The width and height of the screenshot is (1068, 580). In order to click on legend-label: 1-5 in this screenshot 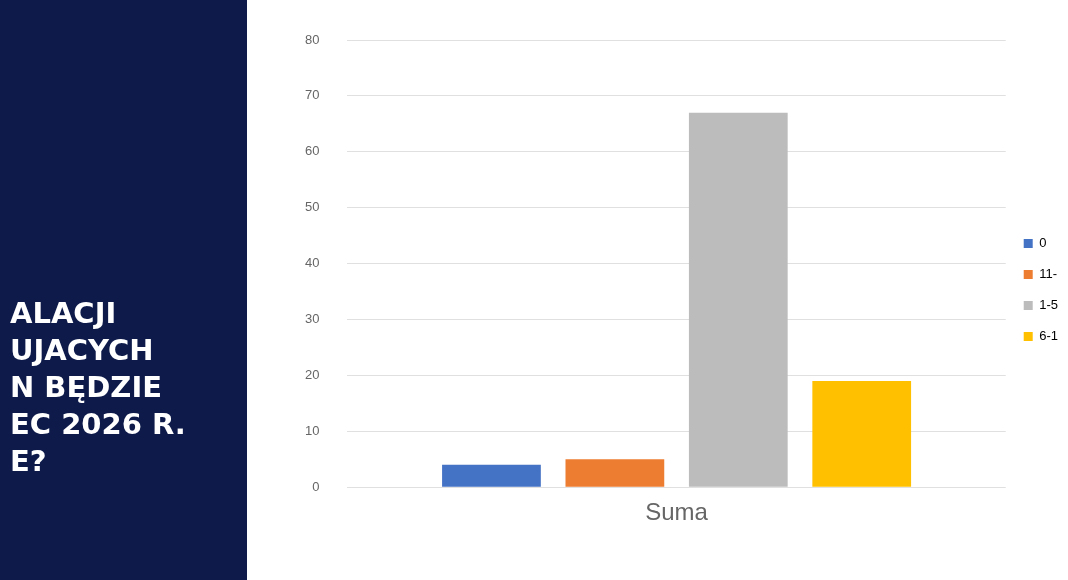, I will do `click(1049, 305)`.